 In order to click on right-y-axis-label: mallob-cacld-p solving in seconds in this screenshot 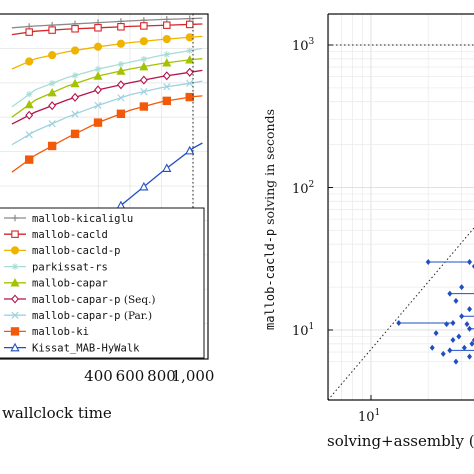, I will do `click(269, 219)`.